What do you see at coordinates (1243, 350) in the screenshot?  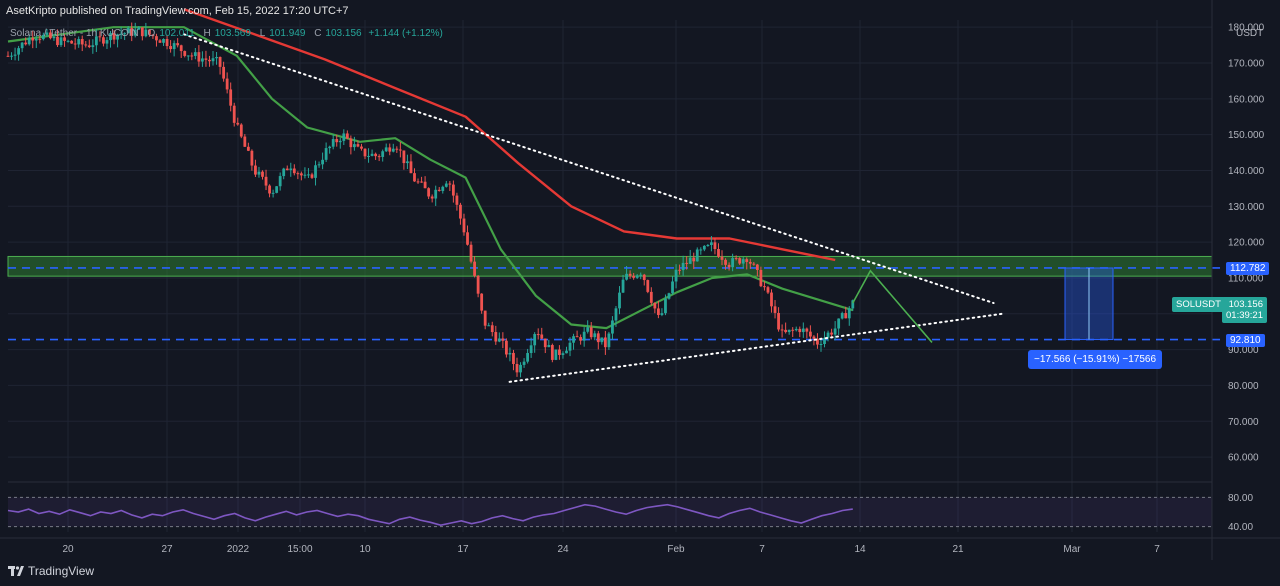 I see `price-tick-label: 90.000` at bounding box center [1243, 350].